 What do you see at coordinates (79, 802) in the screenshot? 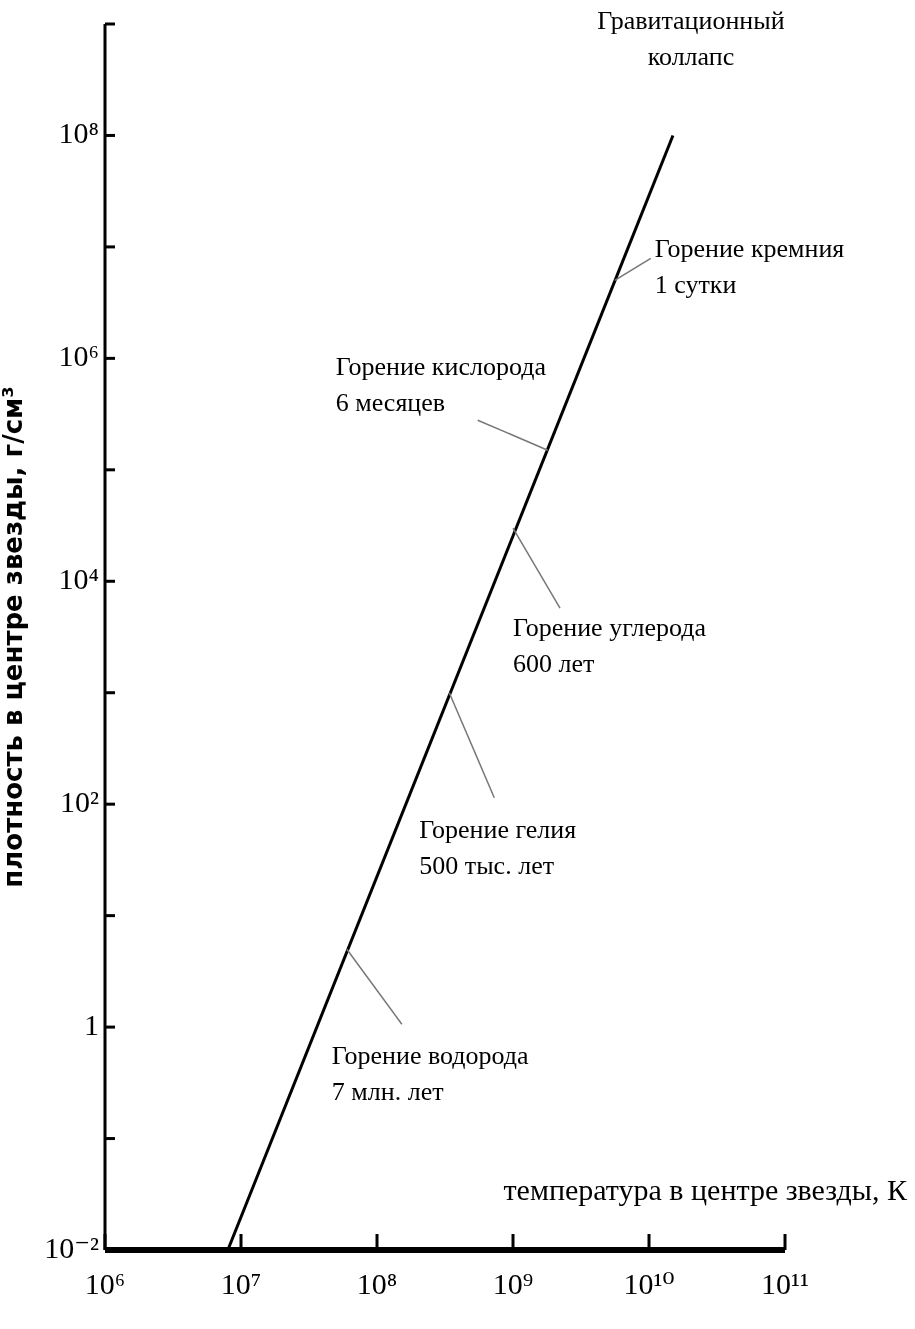
I see `y-tick-label: 10²` at bounding box center [79, 802].